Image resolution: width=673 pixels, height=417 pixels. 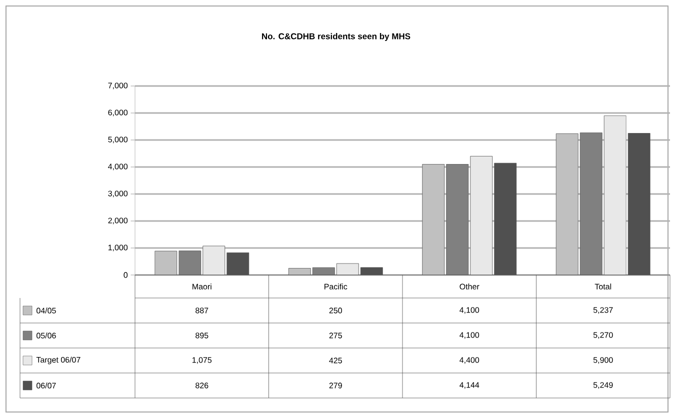 I want to click on data-label: 887, so click(x=202, y=311).